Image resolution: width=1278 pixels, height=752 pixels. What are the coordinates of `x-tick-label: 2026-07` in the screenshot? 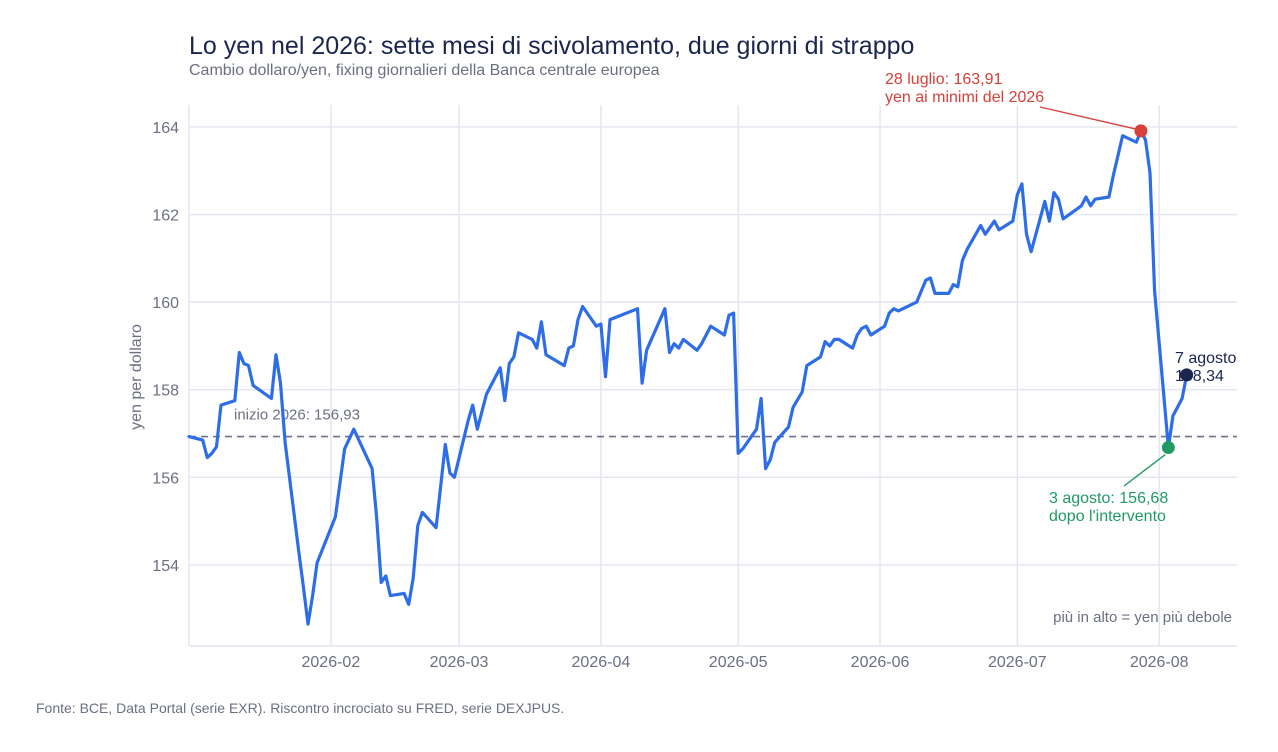 It's located at (1017, 662).